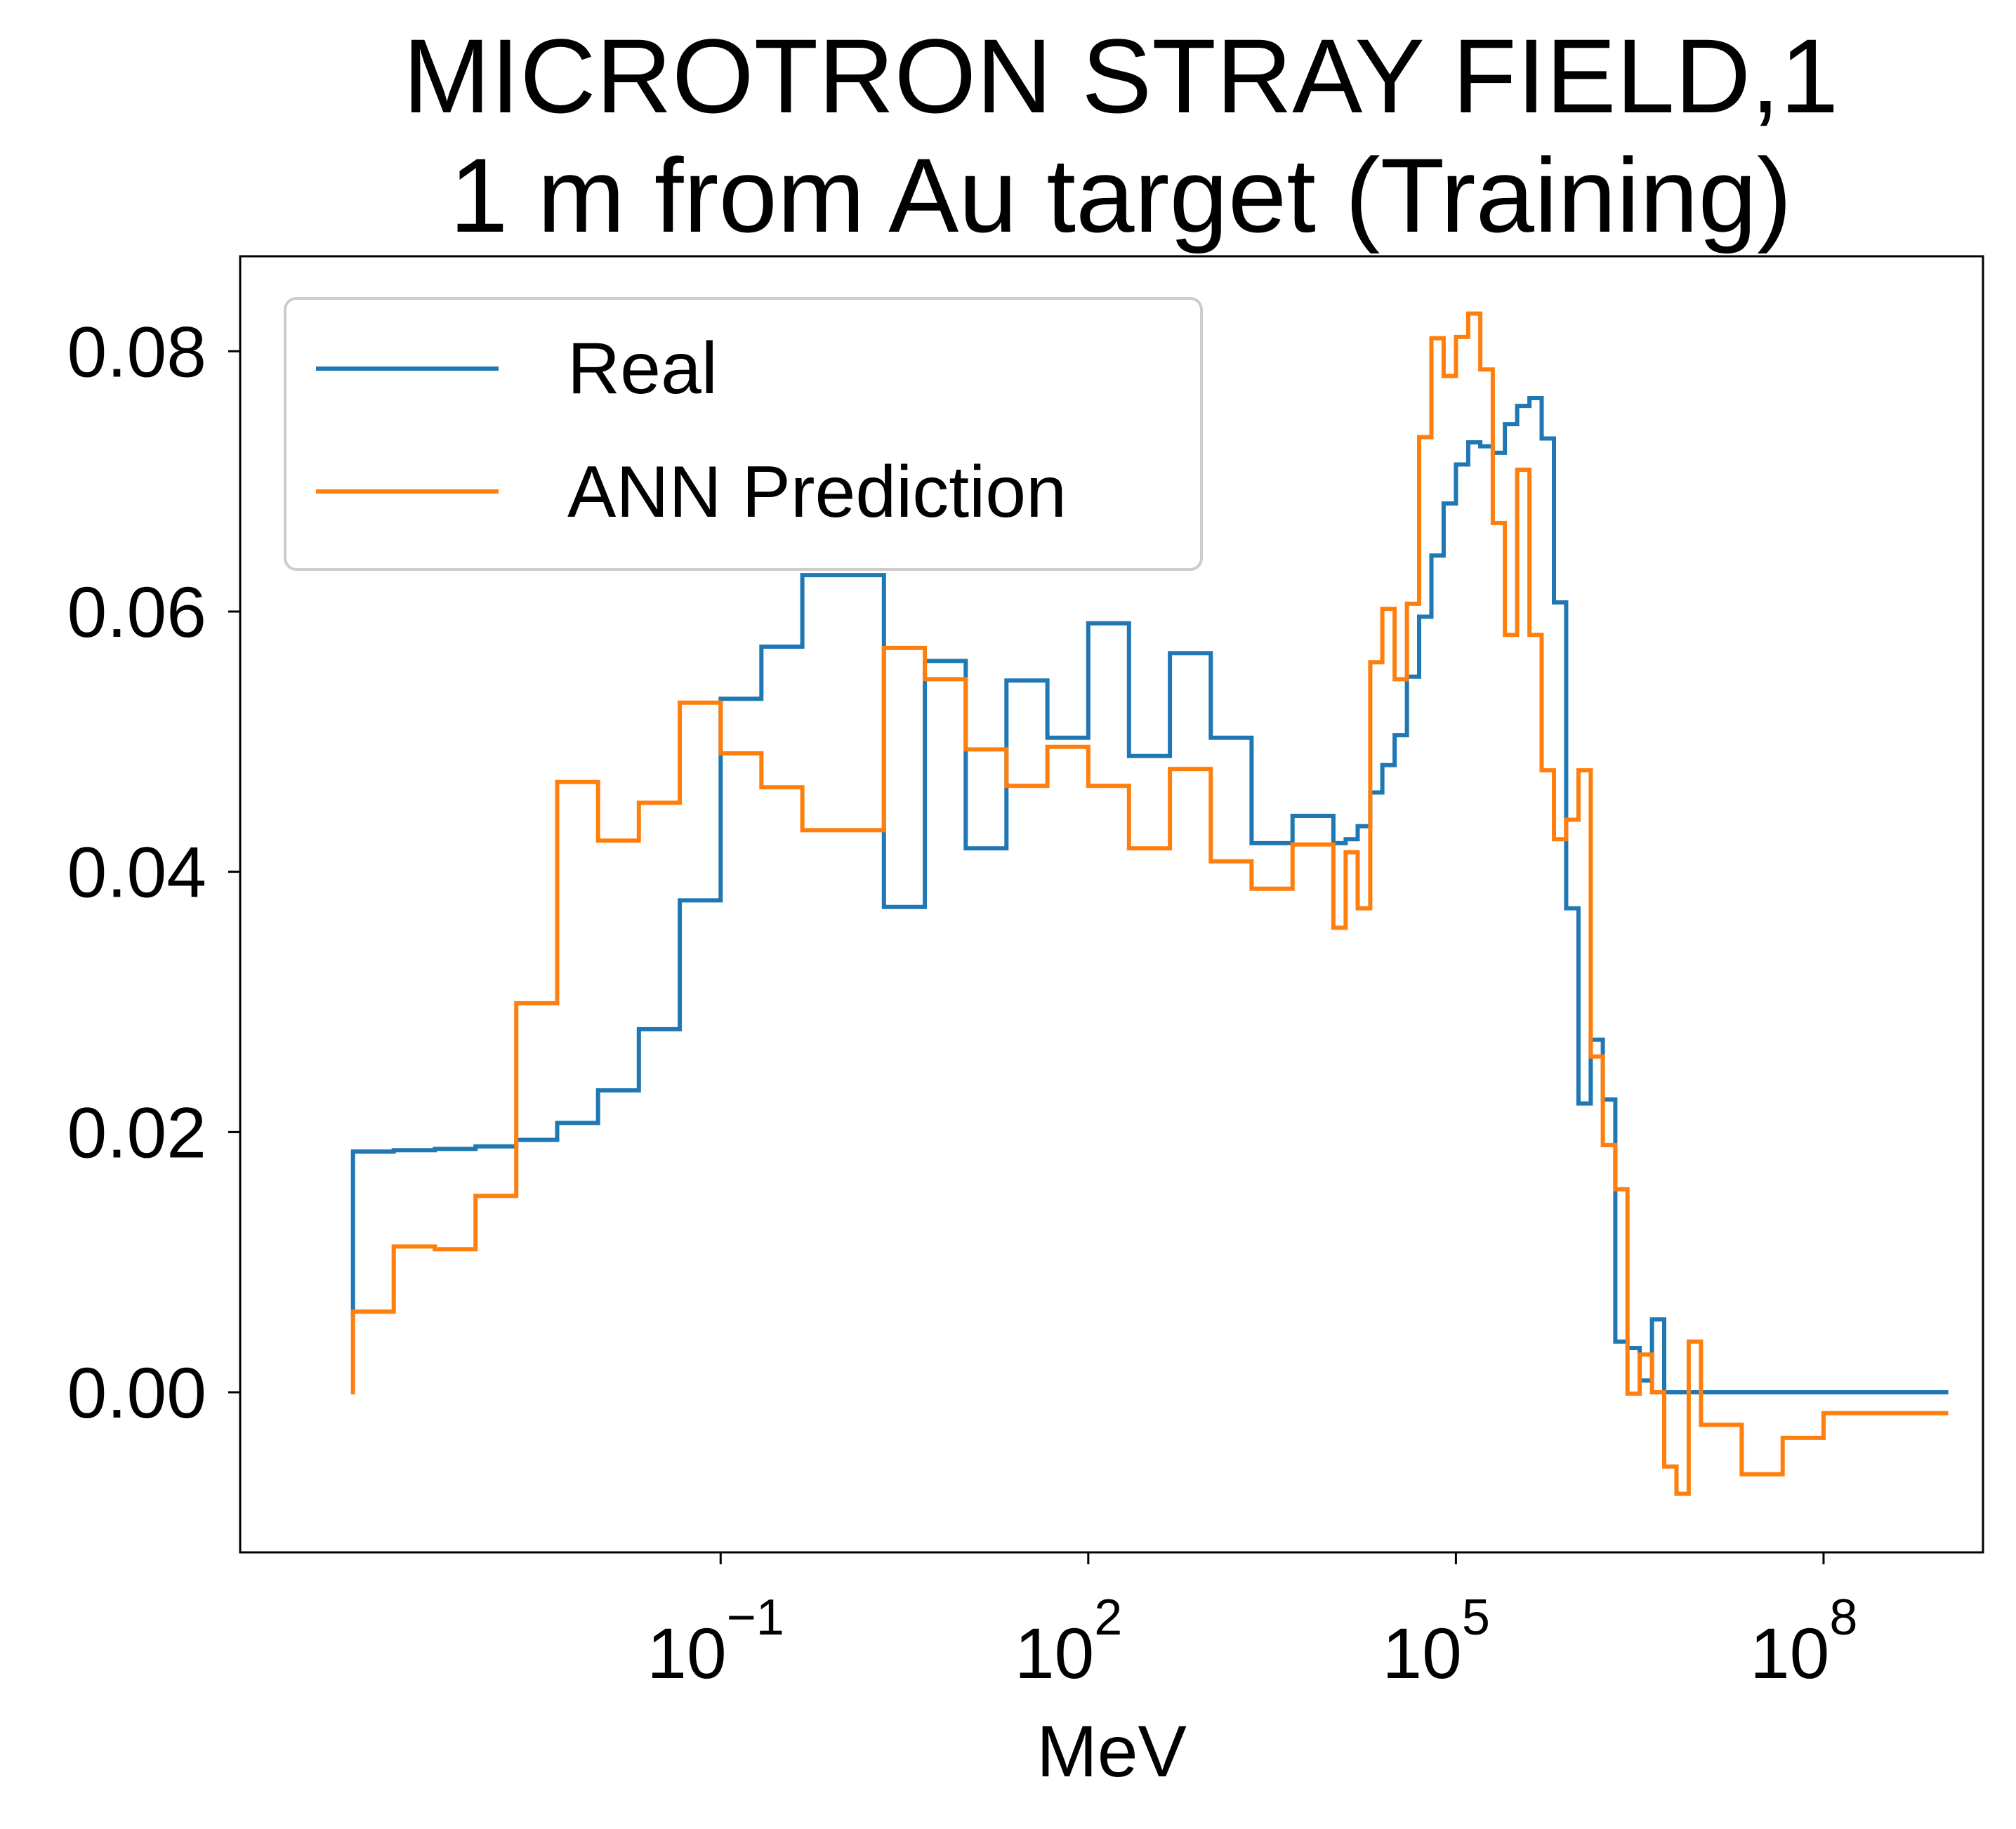 This screenshot has height=1829, width=2016. I want to click on legend-frame, so click(743, 434).